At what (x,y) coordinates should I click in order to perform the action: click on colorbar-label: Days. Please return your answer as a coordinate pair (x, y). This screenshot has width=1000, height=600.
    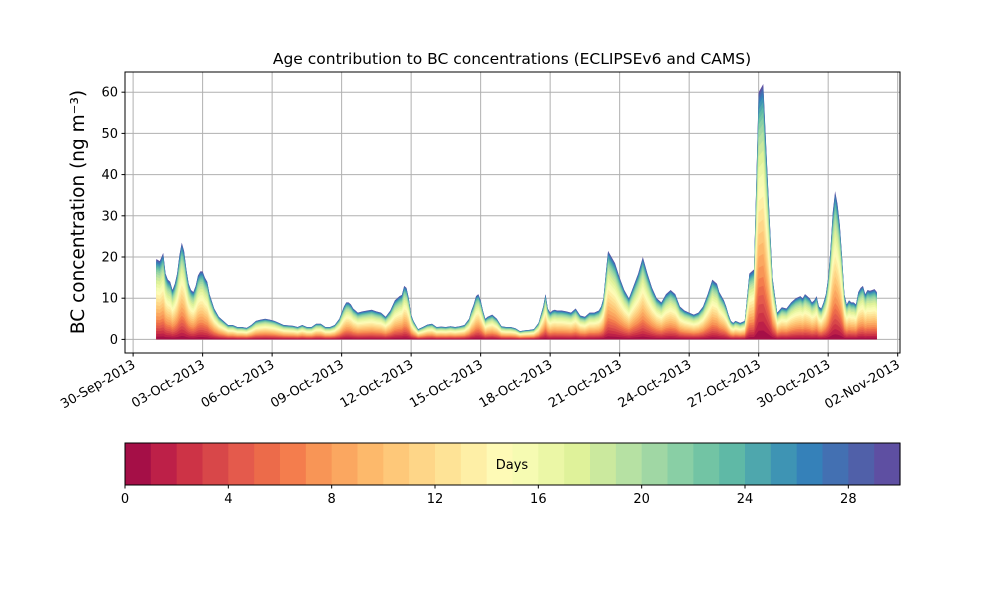
    Looking at the image, I should click on (512, 465).